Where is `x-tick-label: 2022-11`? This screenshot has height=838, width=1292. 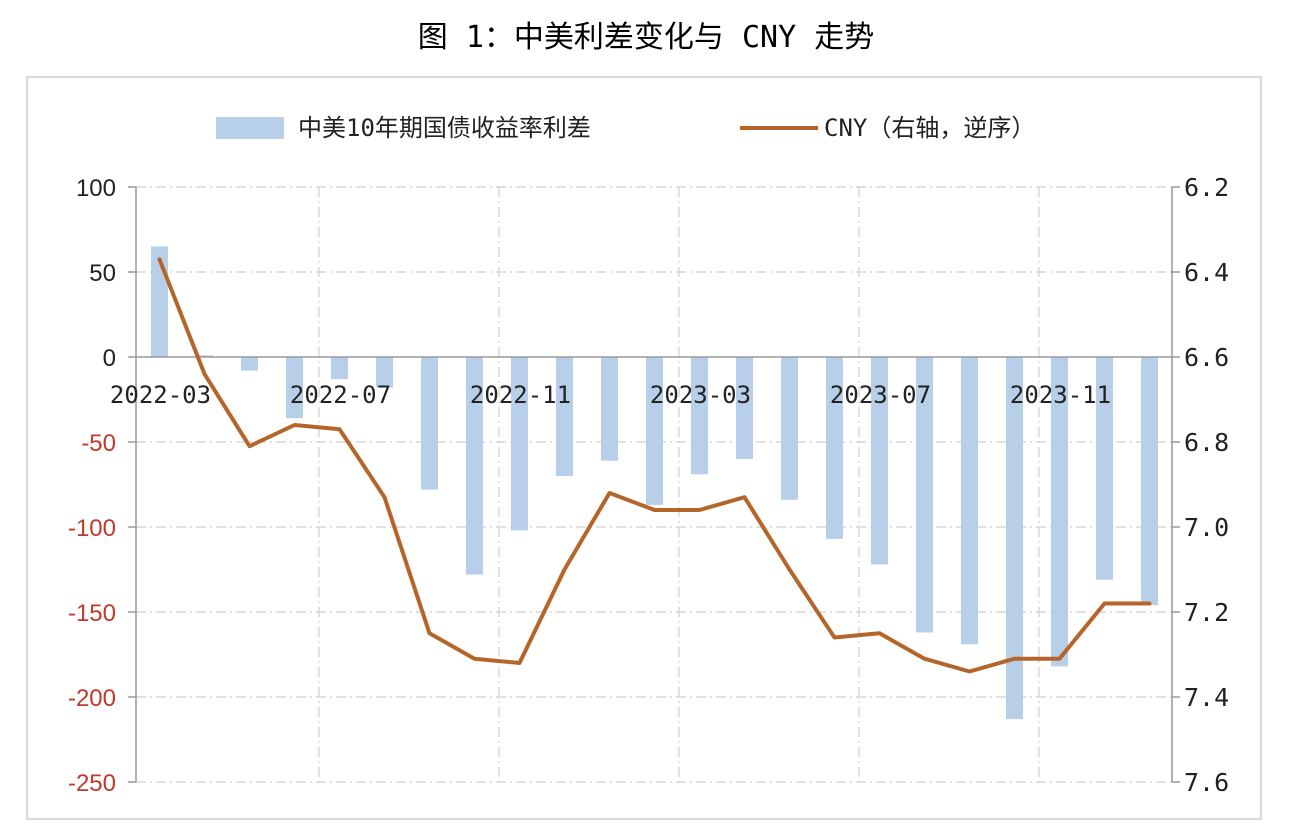 x-tick-label: 2022-11 is located at coordinates (520, 395).